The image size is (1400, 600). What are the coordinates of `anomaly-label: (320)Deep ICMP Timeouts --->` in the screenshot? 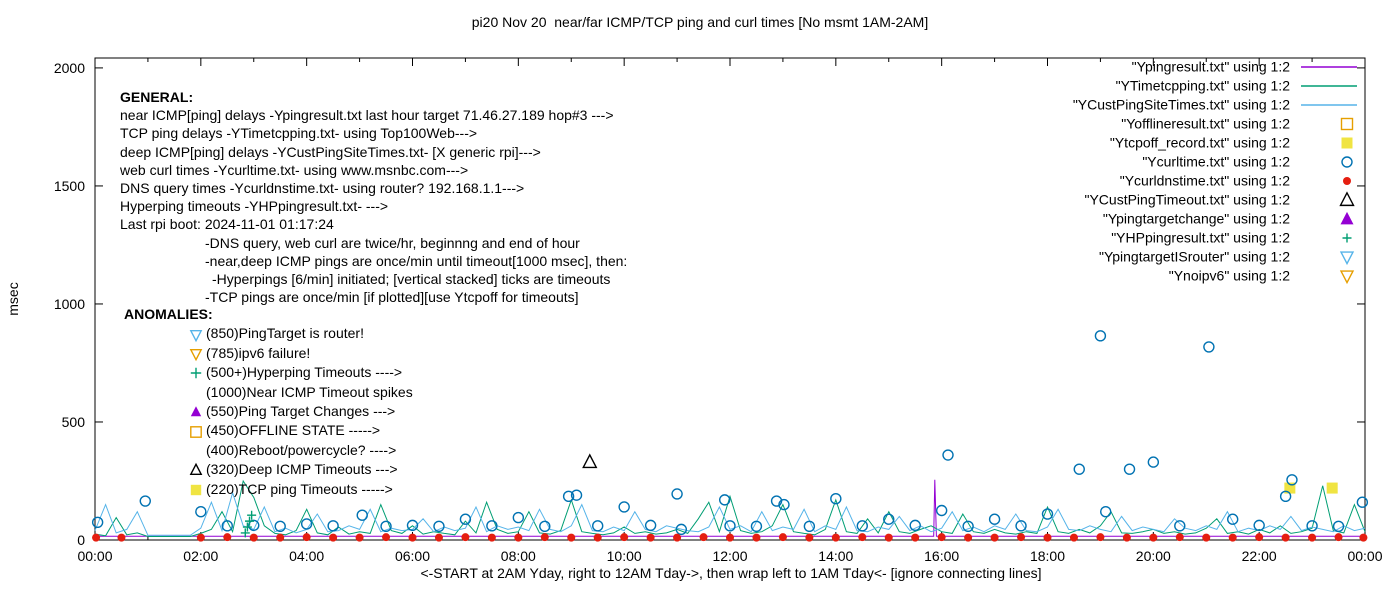 It's located at (302, 469).